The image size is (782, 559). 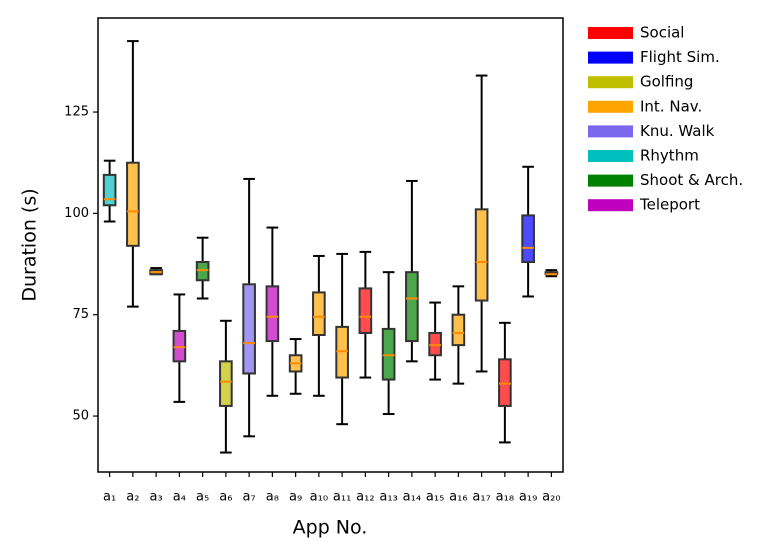 I want to click on legend-label: Knu. Walk, so click(x=677, y=131).